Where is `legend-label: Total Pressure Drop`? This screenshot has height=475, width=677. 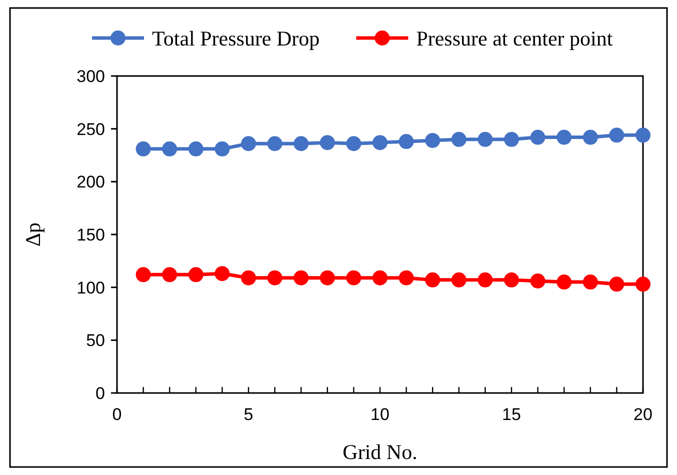
legend-label: Total Pressure Drop is located at coordinates (236, 38).